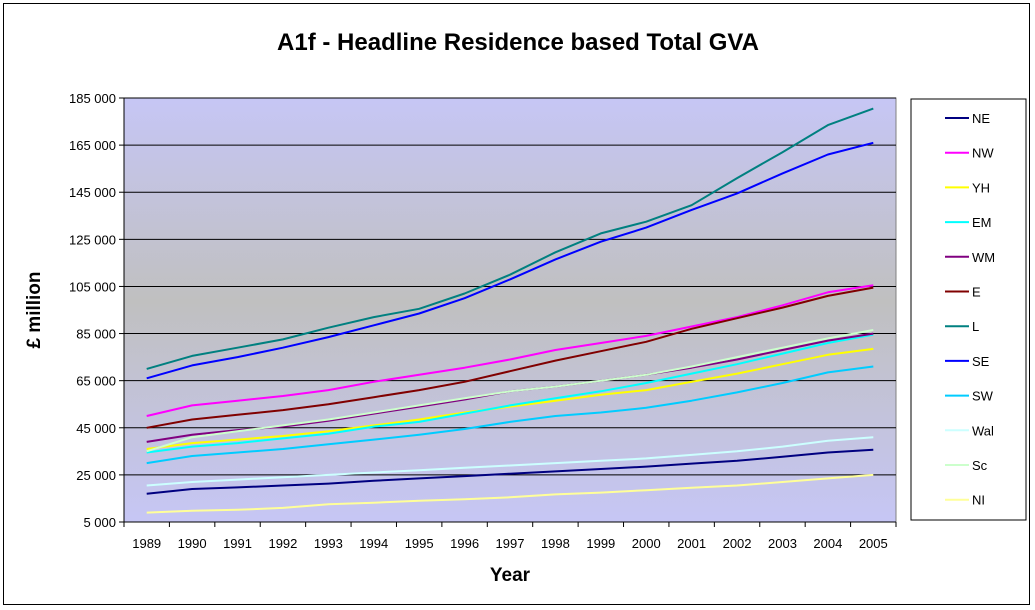  I want to click on legend-entry-em: EM, so click(968, 222).